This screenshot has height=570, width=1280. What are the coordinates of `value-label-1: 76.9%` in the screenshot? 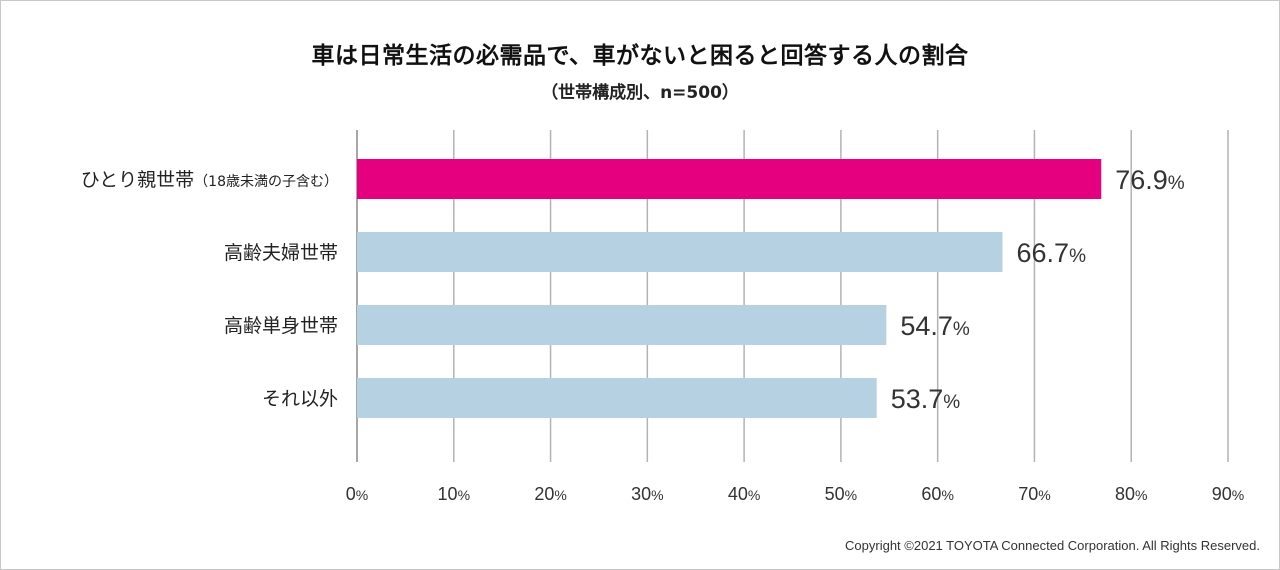 It's located at (1150, 180).